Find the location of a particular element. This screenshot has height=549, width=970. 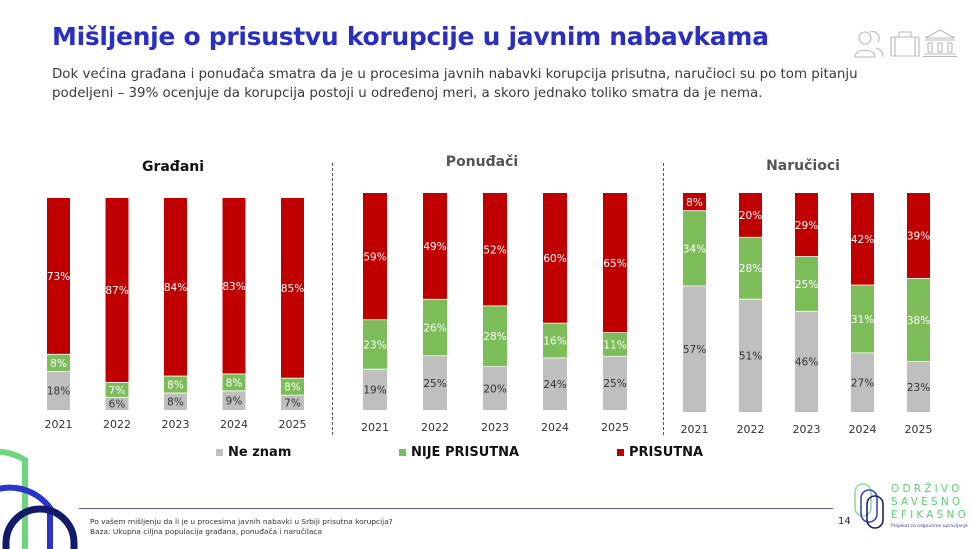

data-label: 38% is located at coordinates (918, 321).